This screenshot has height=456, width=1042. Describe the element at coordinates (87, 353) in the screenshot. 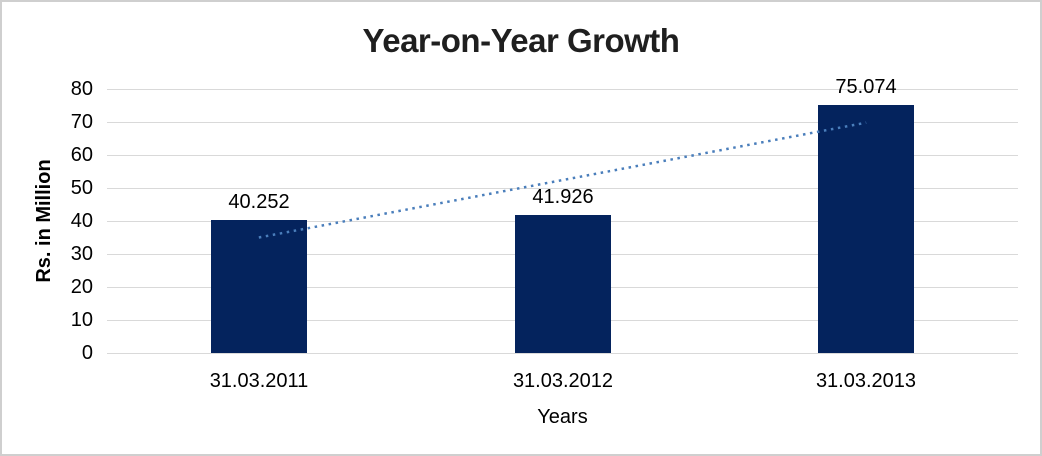

I see `y-axis-tick-label: 0` at that location.